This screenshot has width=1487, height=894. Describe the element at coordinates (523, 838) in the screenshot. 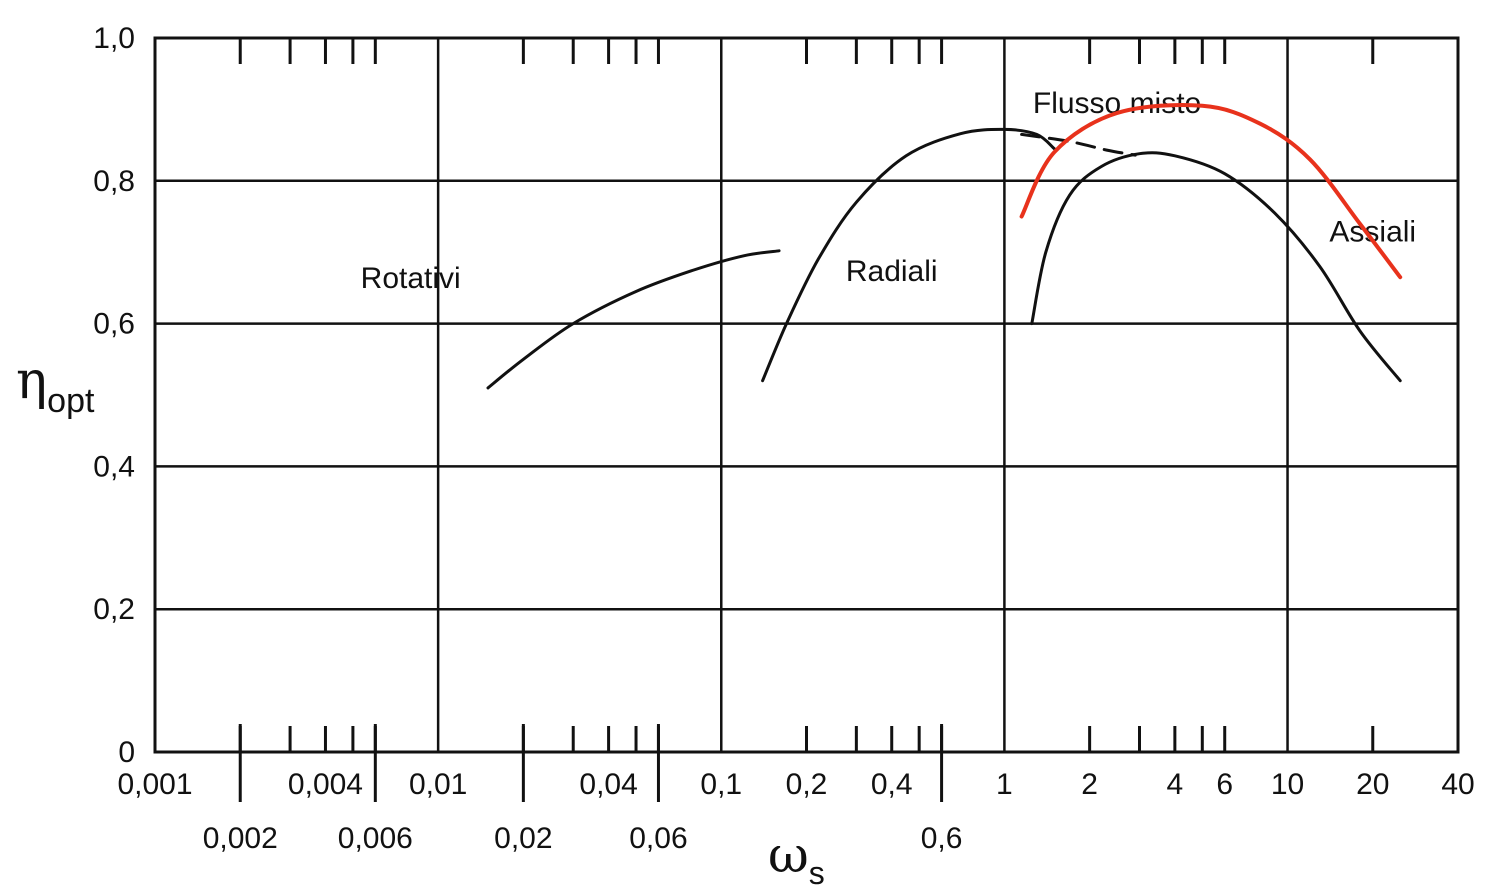

I see `x-tick-label-lower: 0,02` at that location.